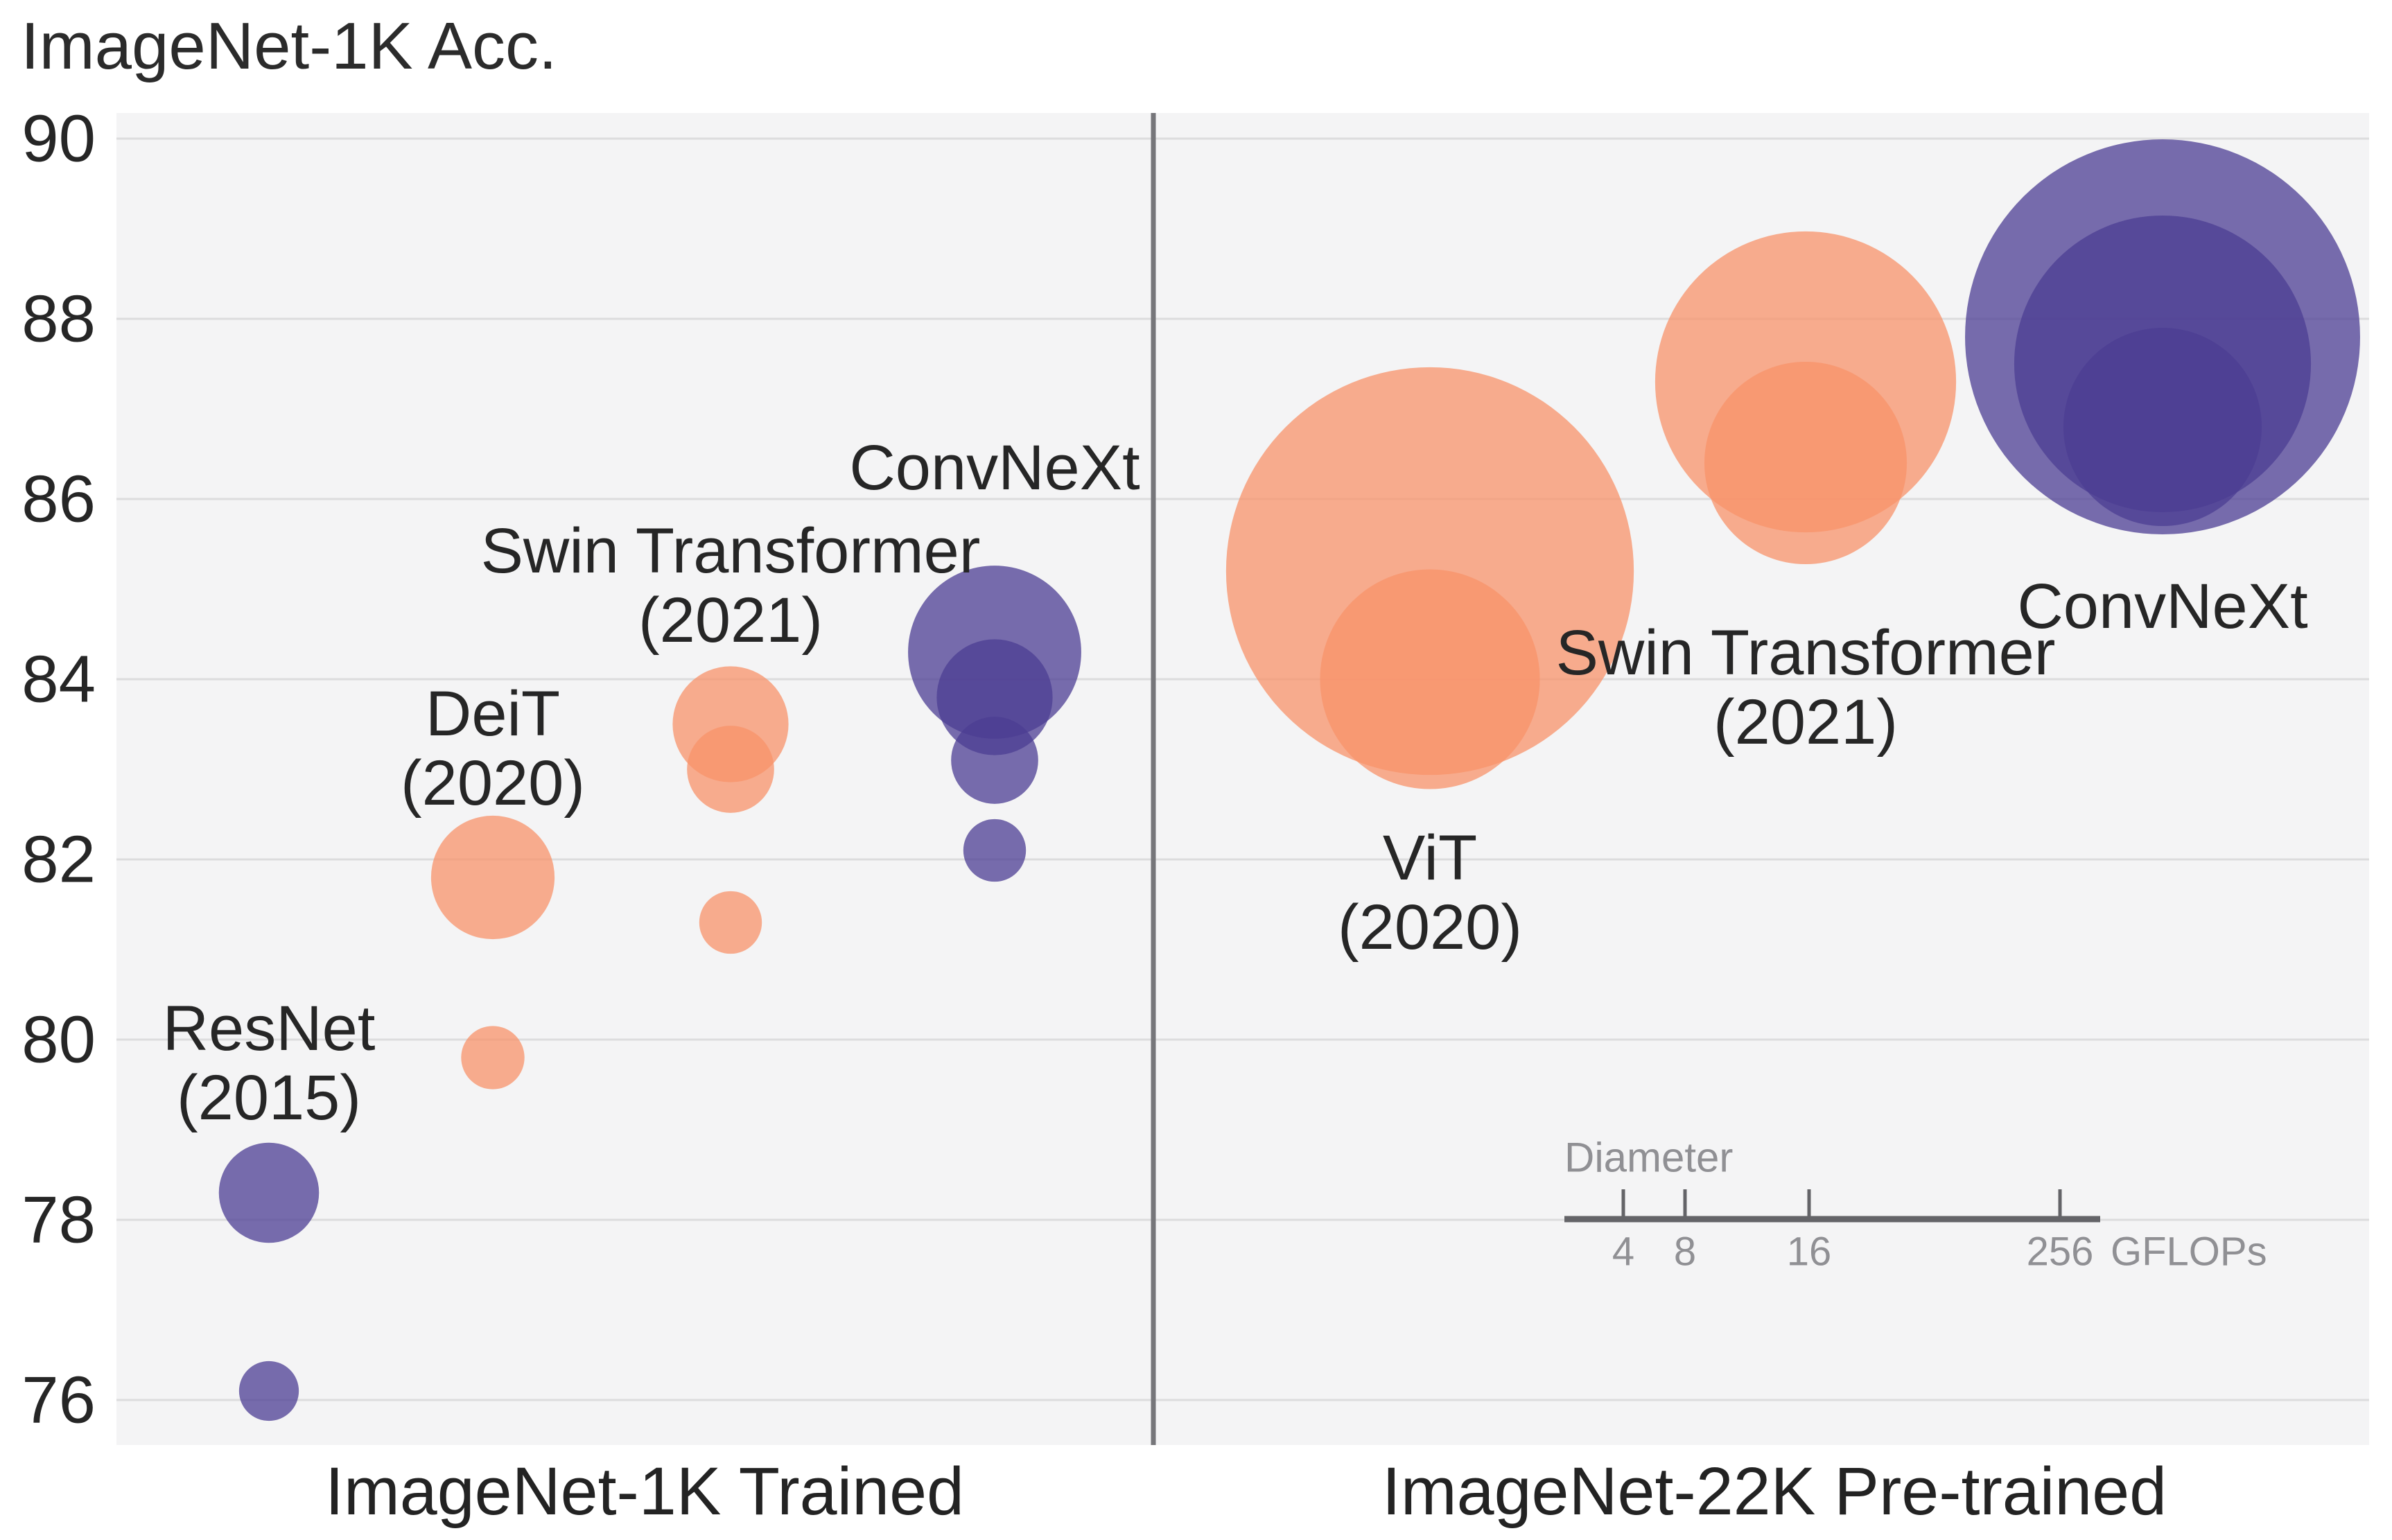 The image size is (2392, 1540). I want to click on y-tick-label-78: 78, so click(58, 1220).